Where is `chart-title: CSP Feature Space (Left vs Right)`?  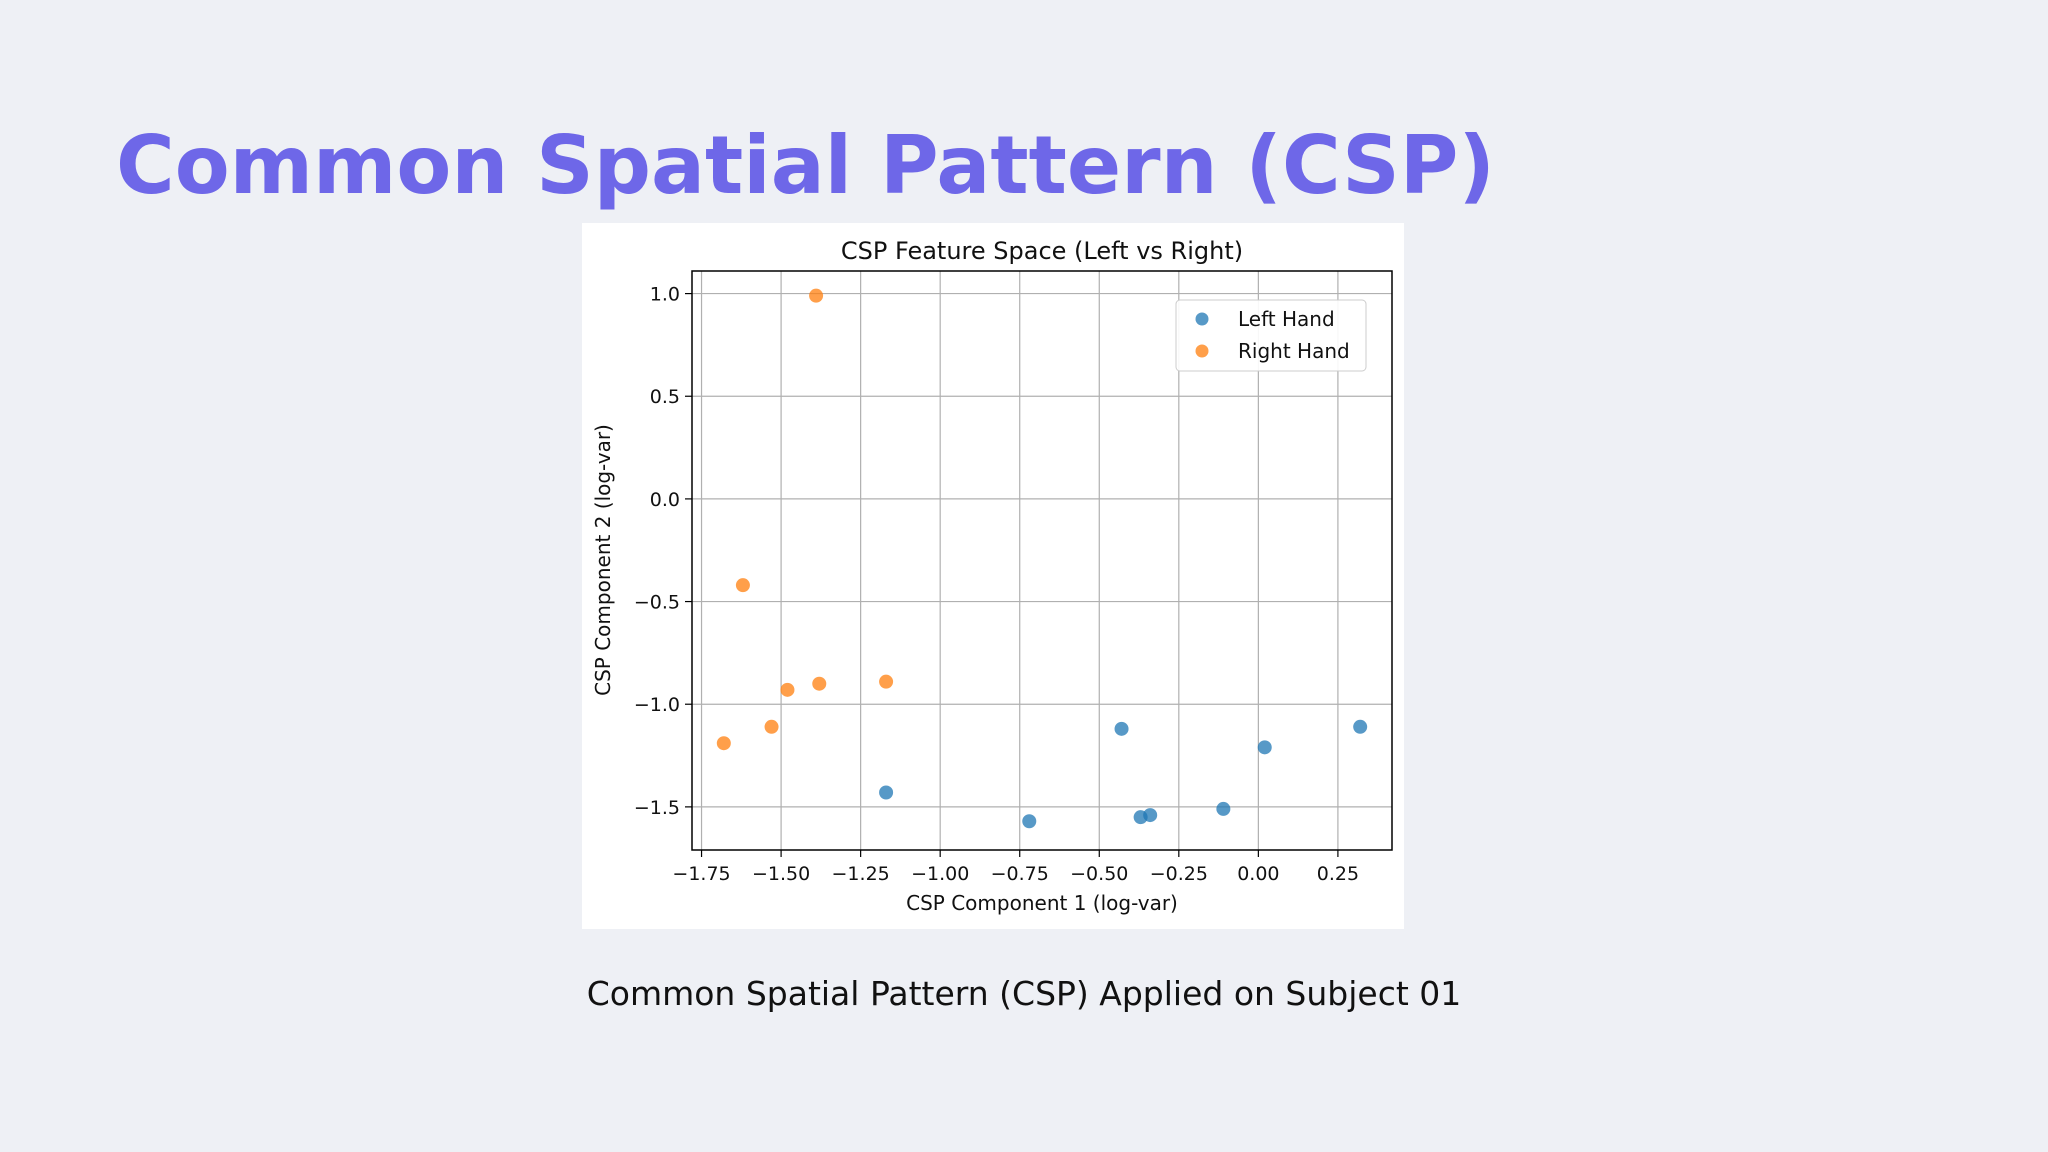
chart-title: CSP Feature Space (Left vs Right) is located at coordinates (1042, 251).